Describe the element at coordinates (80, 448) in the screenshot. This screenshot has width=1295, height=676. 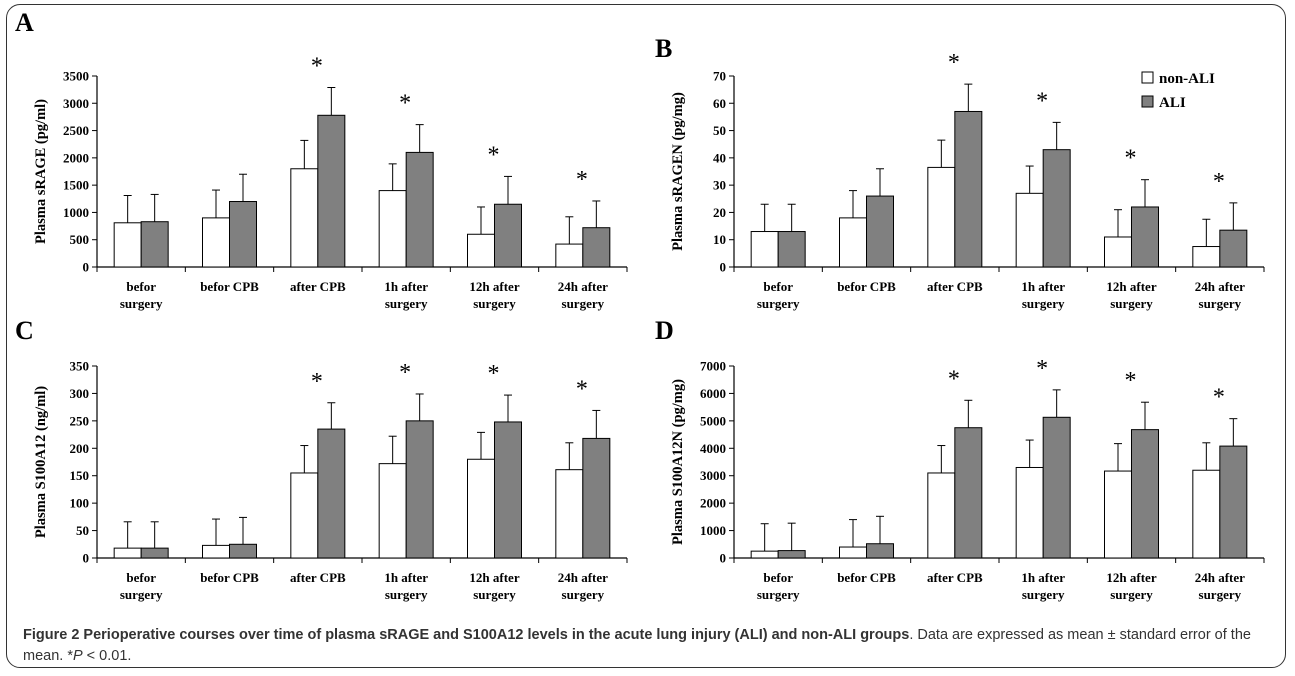
I see `y-tick-label: 200` at that location.